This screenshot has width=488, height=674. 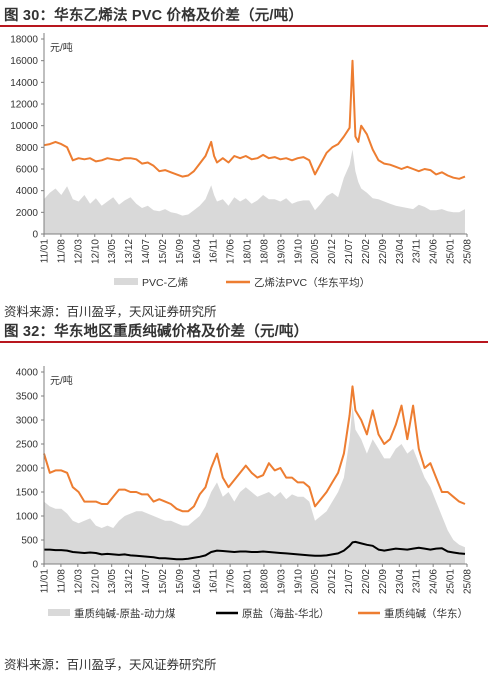 I want to click on y-tick-label: 1000, so click(x=27, y=517).